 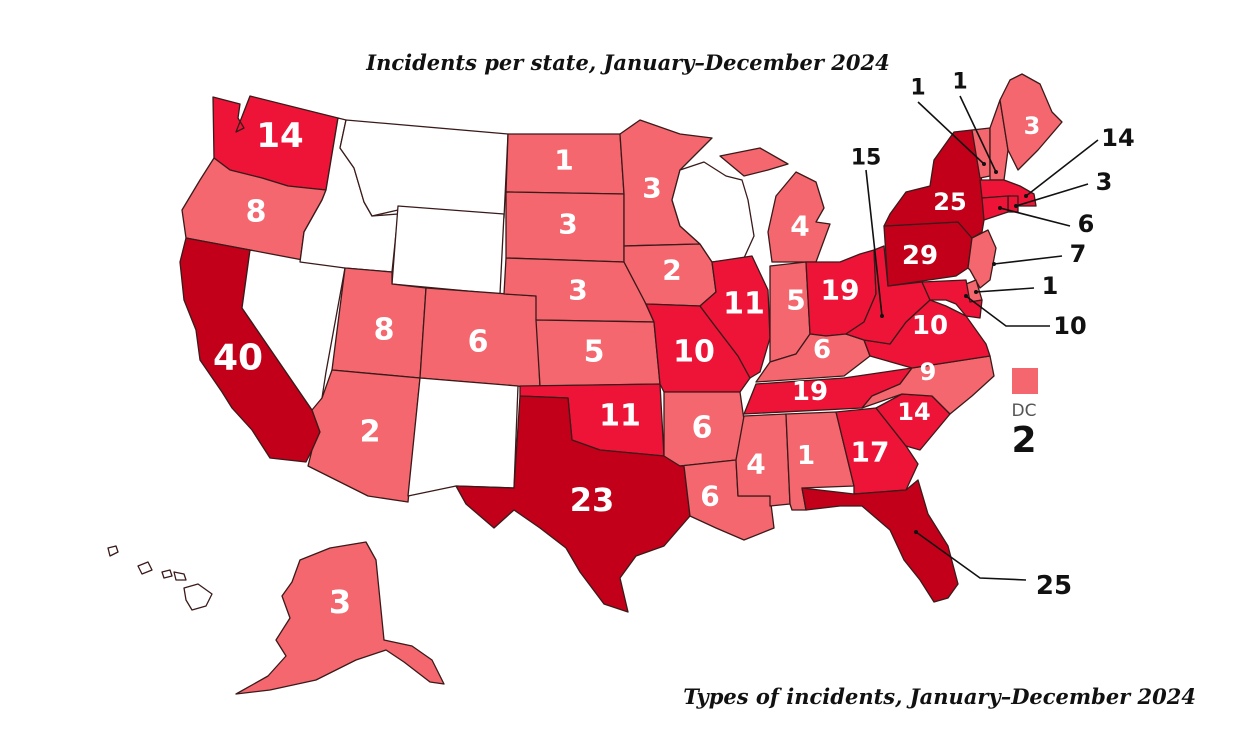 What do you see at coordinates (916, 532) in the screenshot?
I see `leader-dot-FL` at bounding box center [916, 532].